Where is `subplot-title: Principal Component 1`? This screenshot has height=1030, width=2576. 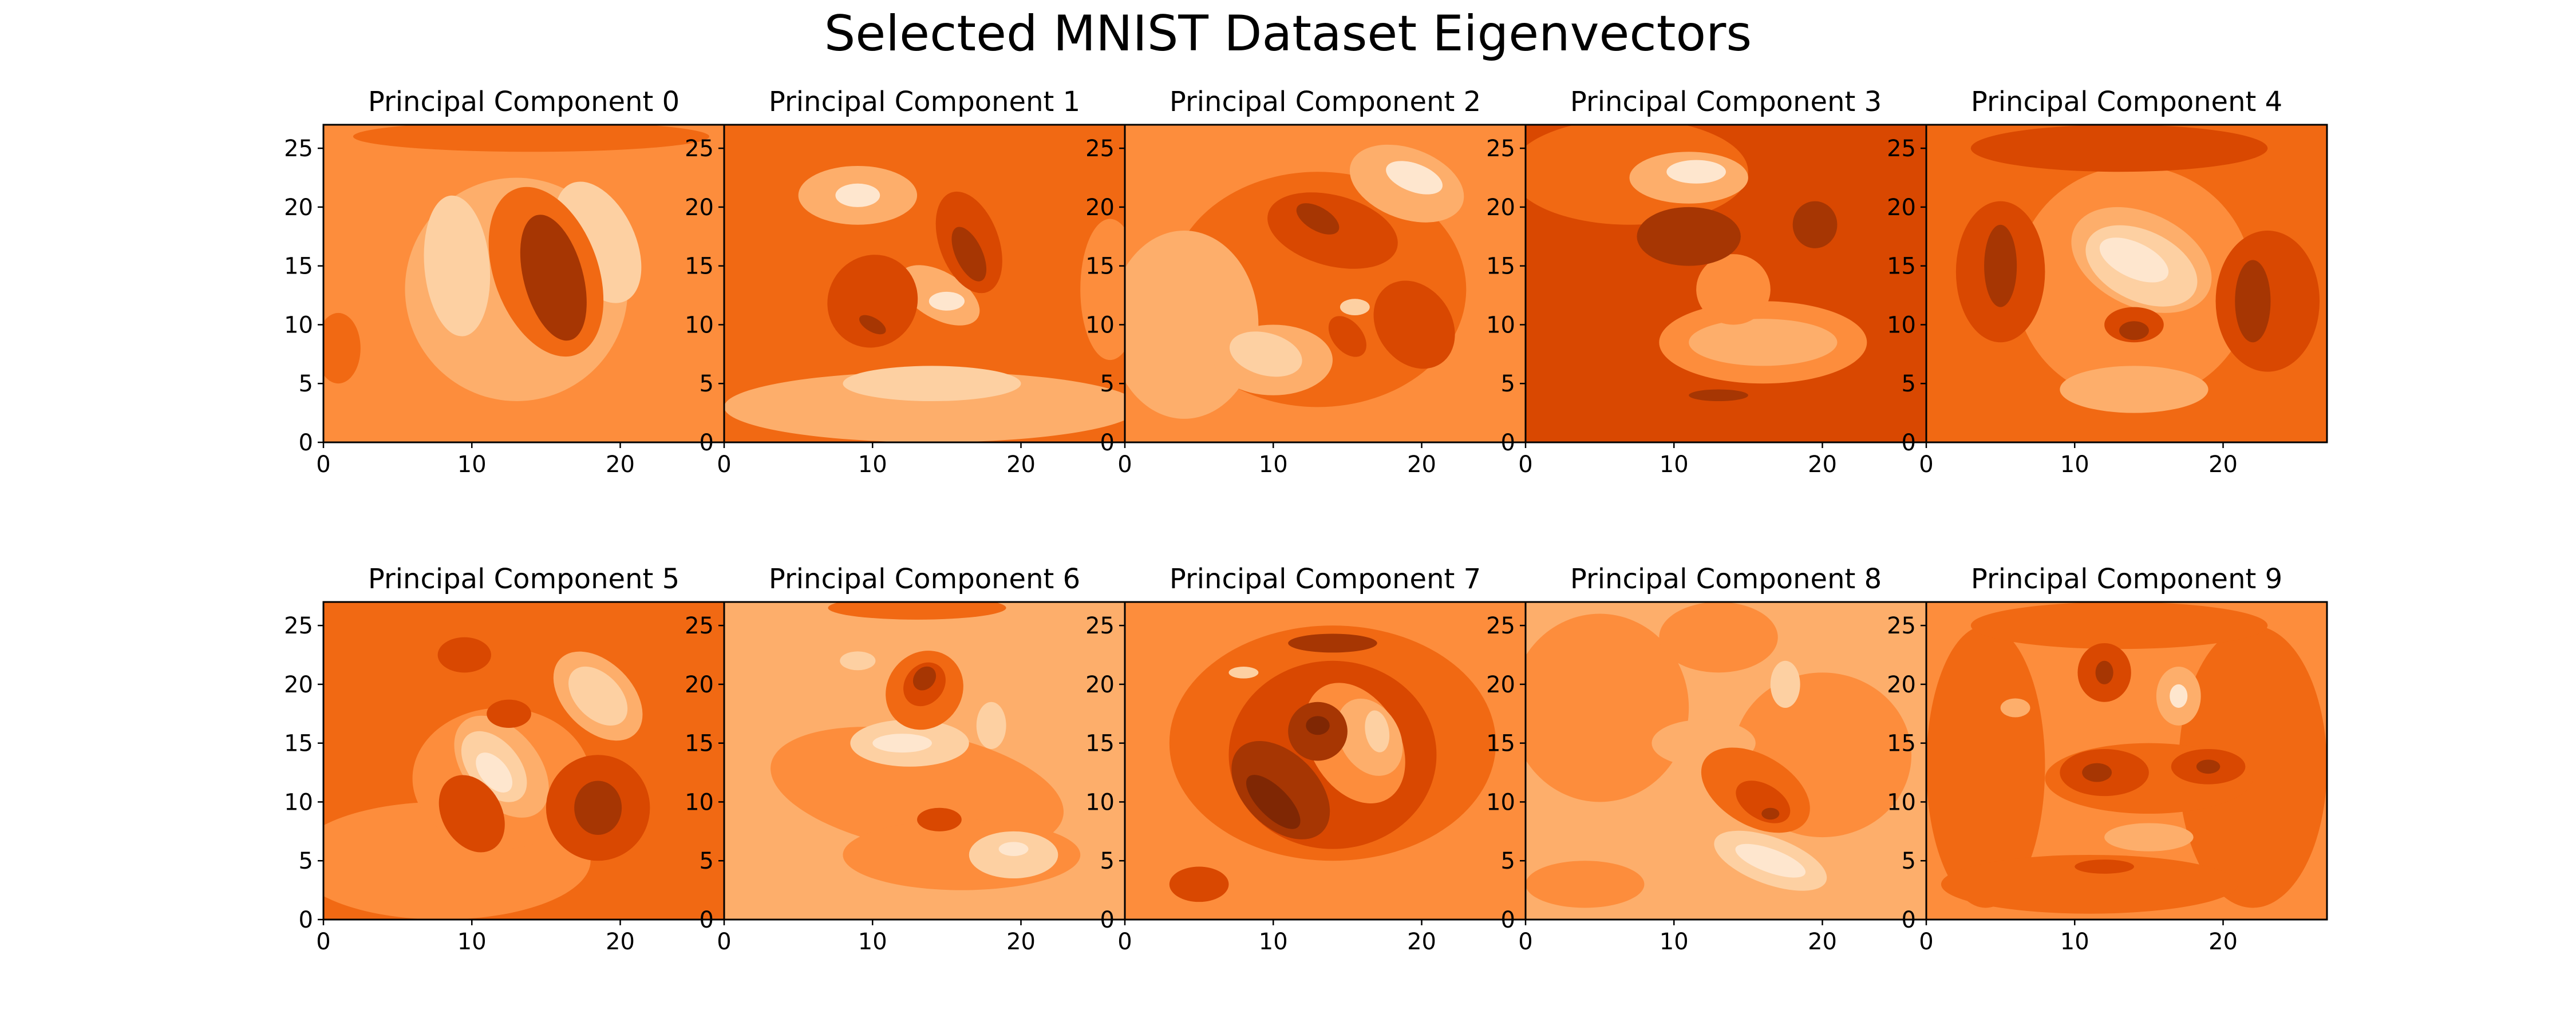 subplot-title: Principal Component 1 is located at coordinates (924, 102).